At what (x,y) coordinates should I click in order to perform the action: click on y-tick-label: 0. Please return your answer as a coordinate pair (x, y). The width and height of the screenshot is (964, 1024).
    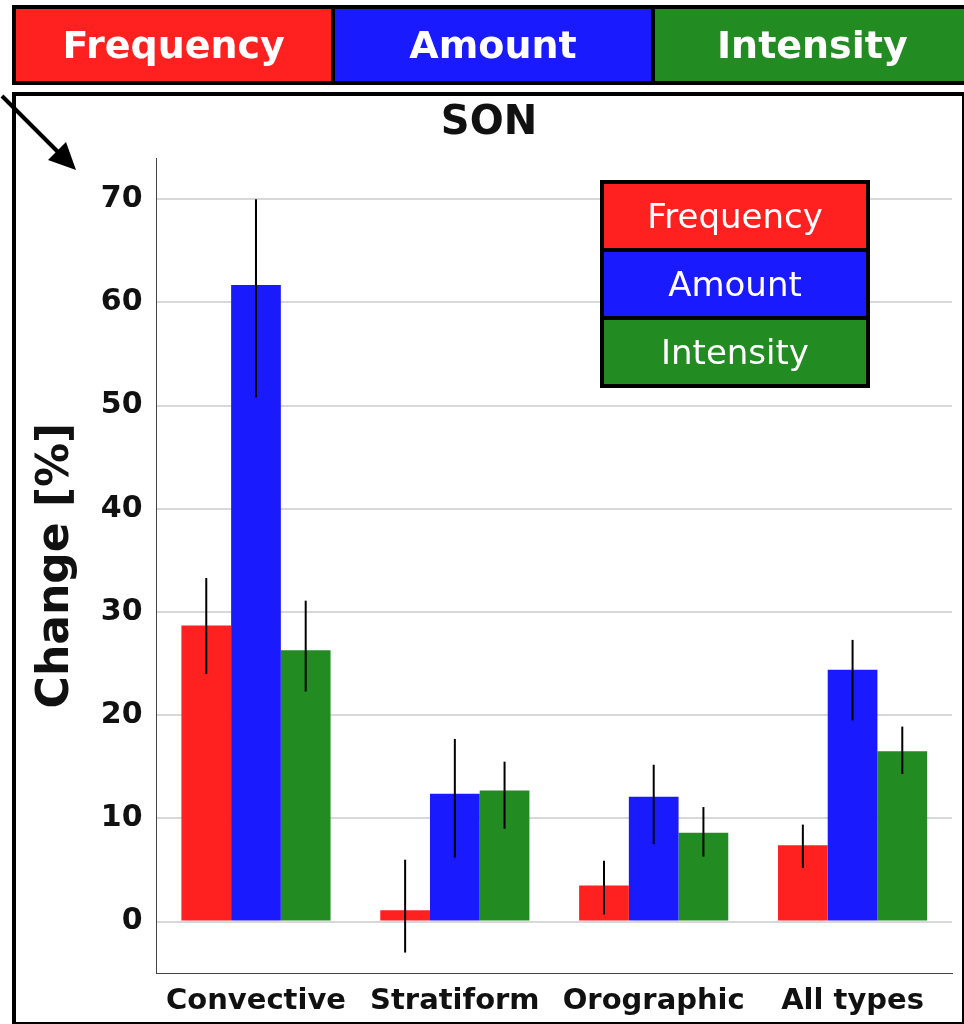
    Looking at the image, I should click on (132, 919).